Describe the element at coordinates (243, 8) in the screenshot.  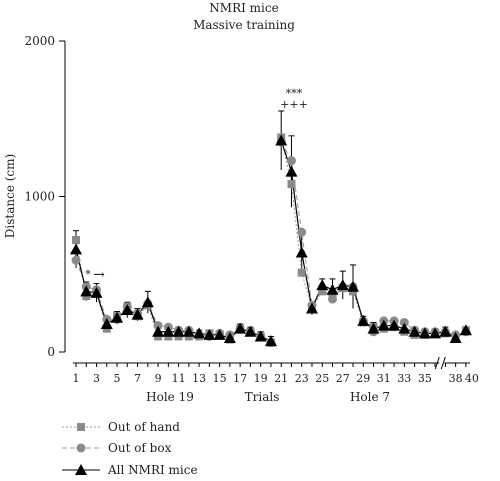
I see `chart-title: NMRI mice` at that location.